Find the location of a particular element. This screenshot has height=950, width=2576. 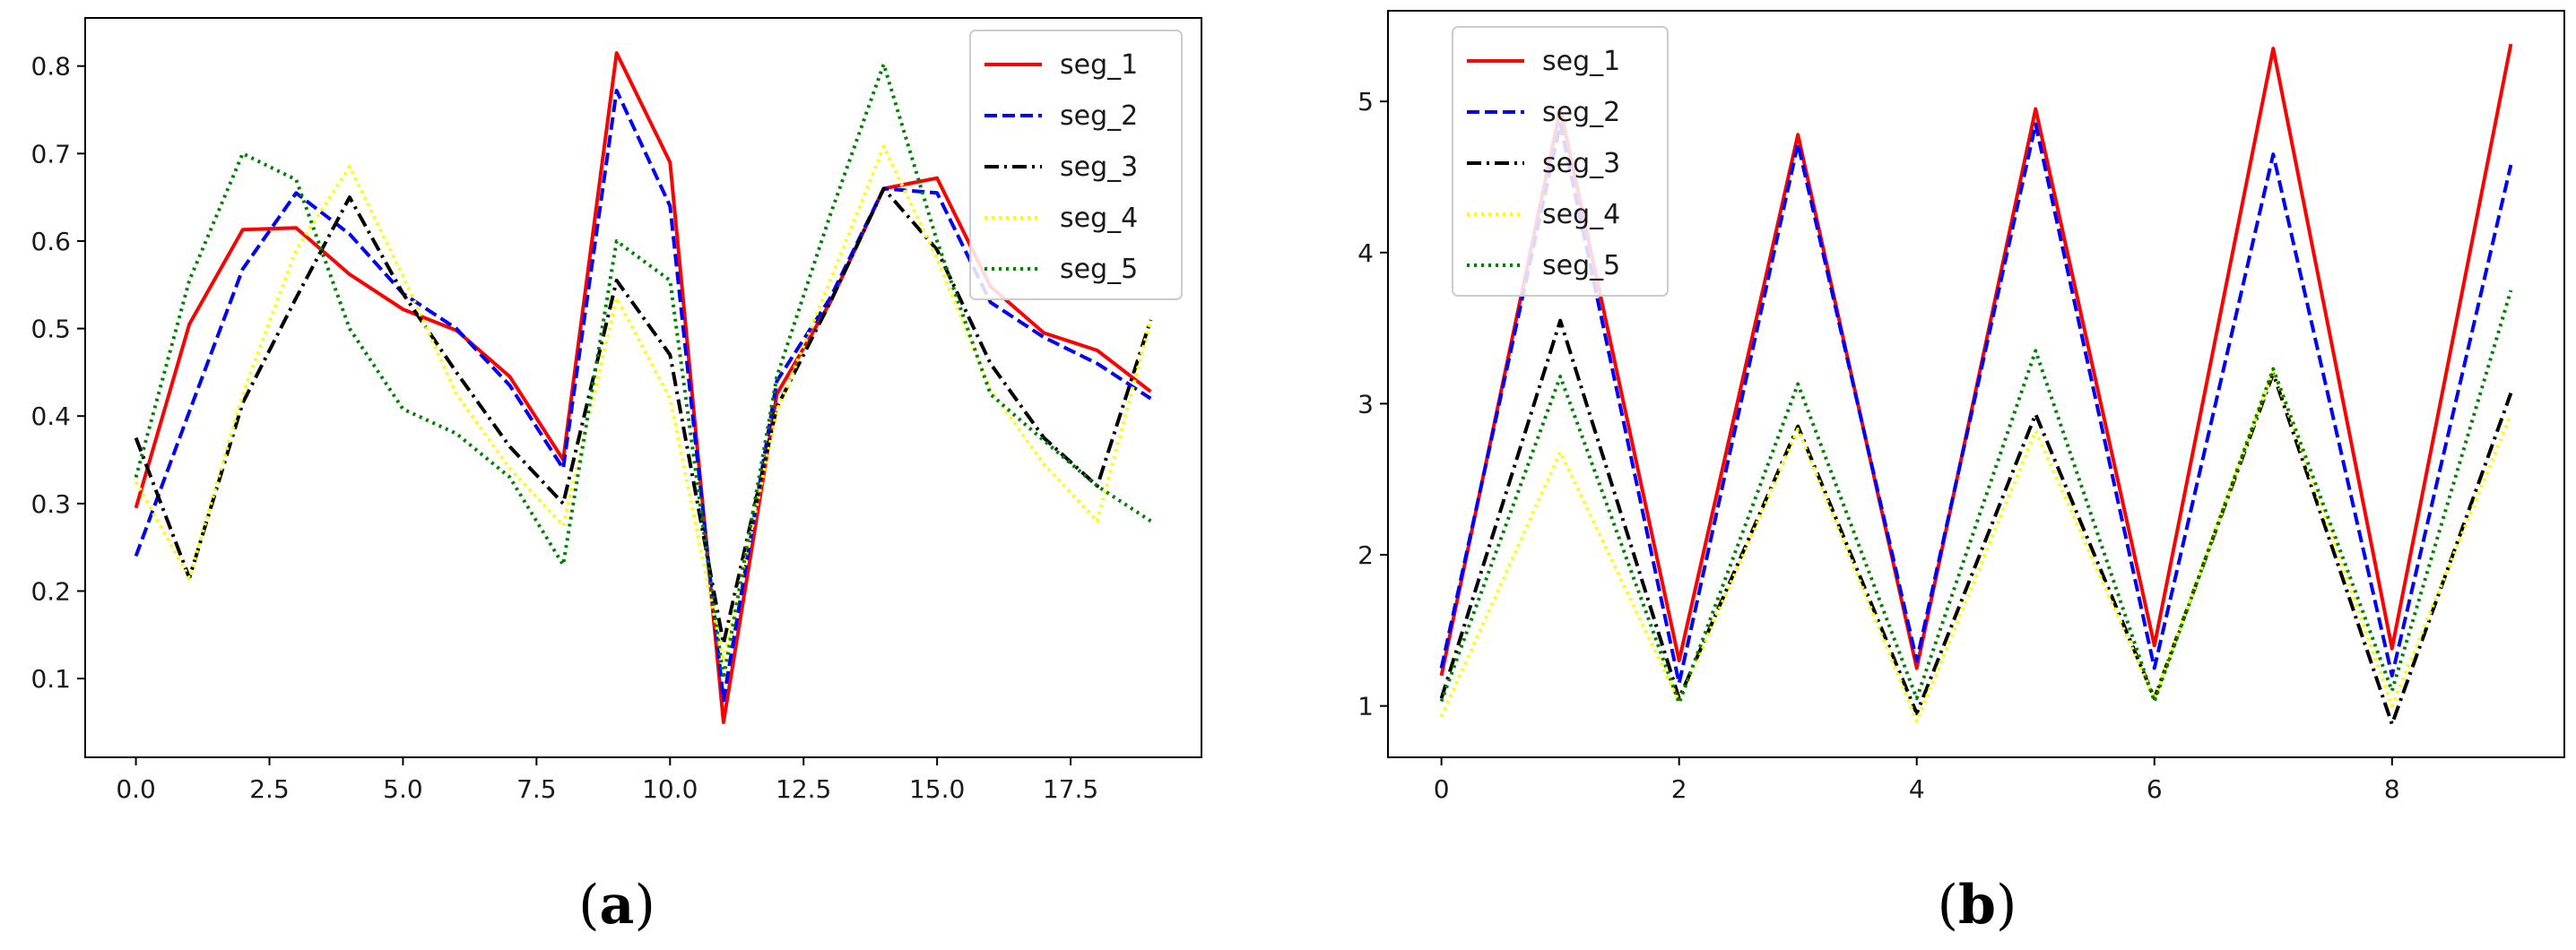

legend-label-a-seg-2: seg_2 is located at coordinates (1099, 116).